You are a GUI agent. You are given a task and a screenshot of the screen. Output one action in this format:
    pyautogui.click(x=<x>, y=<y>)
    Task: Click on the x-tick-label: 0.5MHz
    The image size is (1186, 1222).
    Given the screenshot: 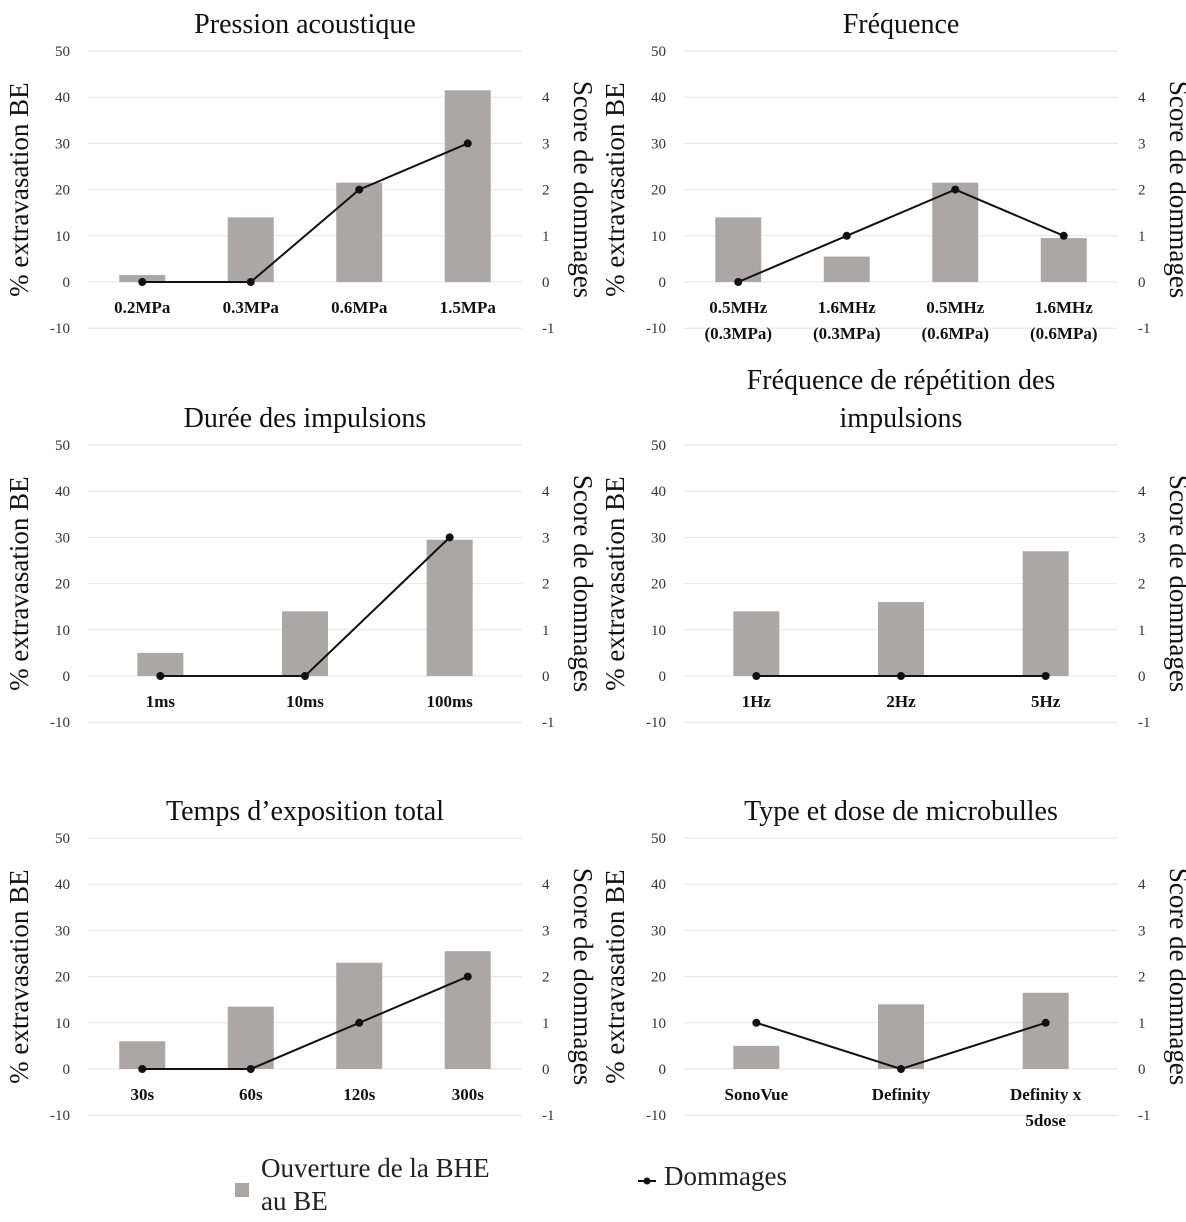 What is the action you would take?
    pyautogui.click(x=738, y=307)
    